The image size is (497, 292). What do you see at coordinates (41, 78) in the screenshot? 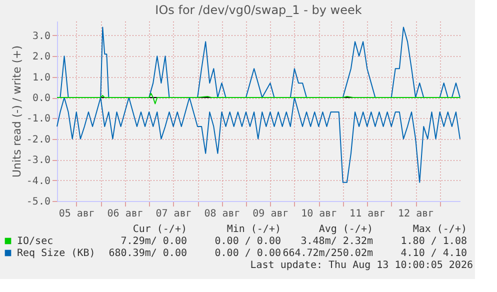
I see `y-tick-label: 1.0` at bounding box center [41, 78].